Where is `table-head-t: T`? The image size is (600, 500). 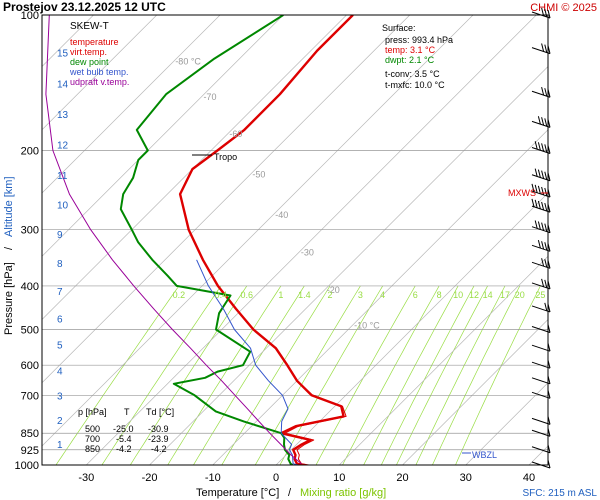
table-head-t: T is located at coordinates (127, 412).